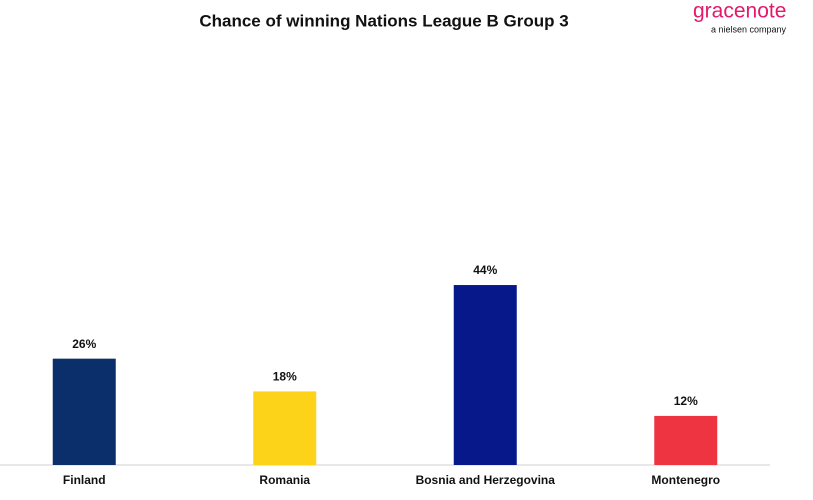 Image resolution: width=813 pixels, height=500 pixels. What do you see at coordinates (685, 480) in the screenshot?
I see `x-tick-label: Montenegro` at bounding box center [685, 480].